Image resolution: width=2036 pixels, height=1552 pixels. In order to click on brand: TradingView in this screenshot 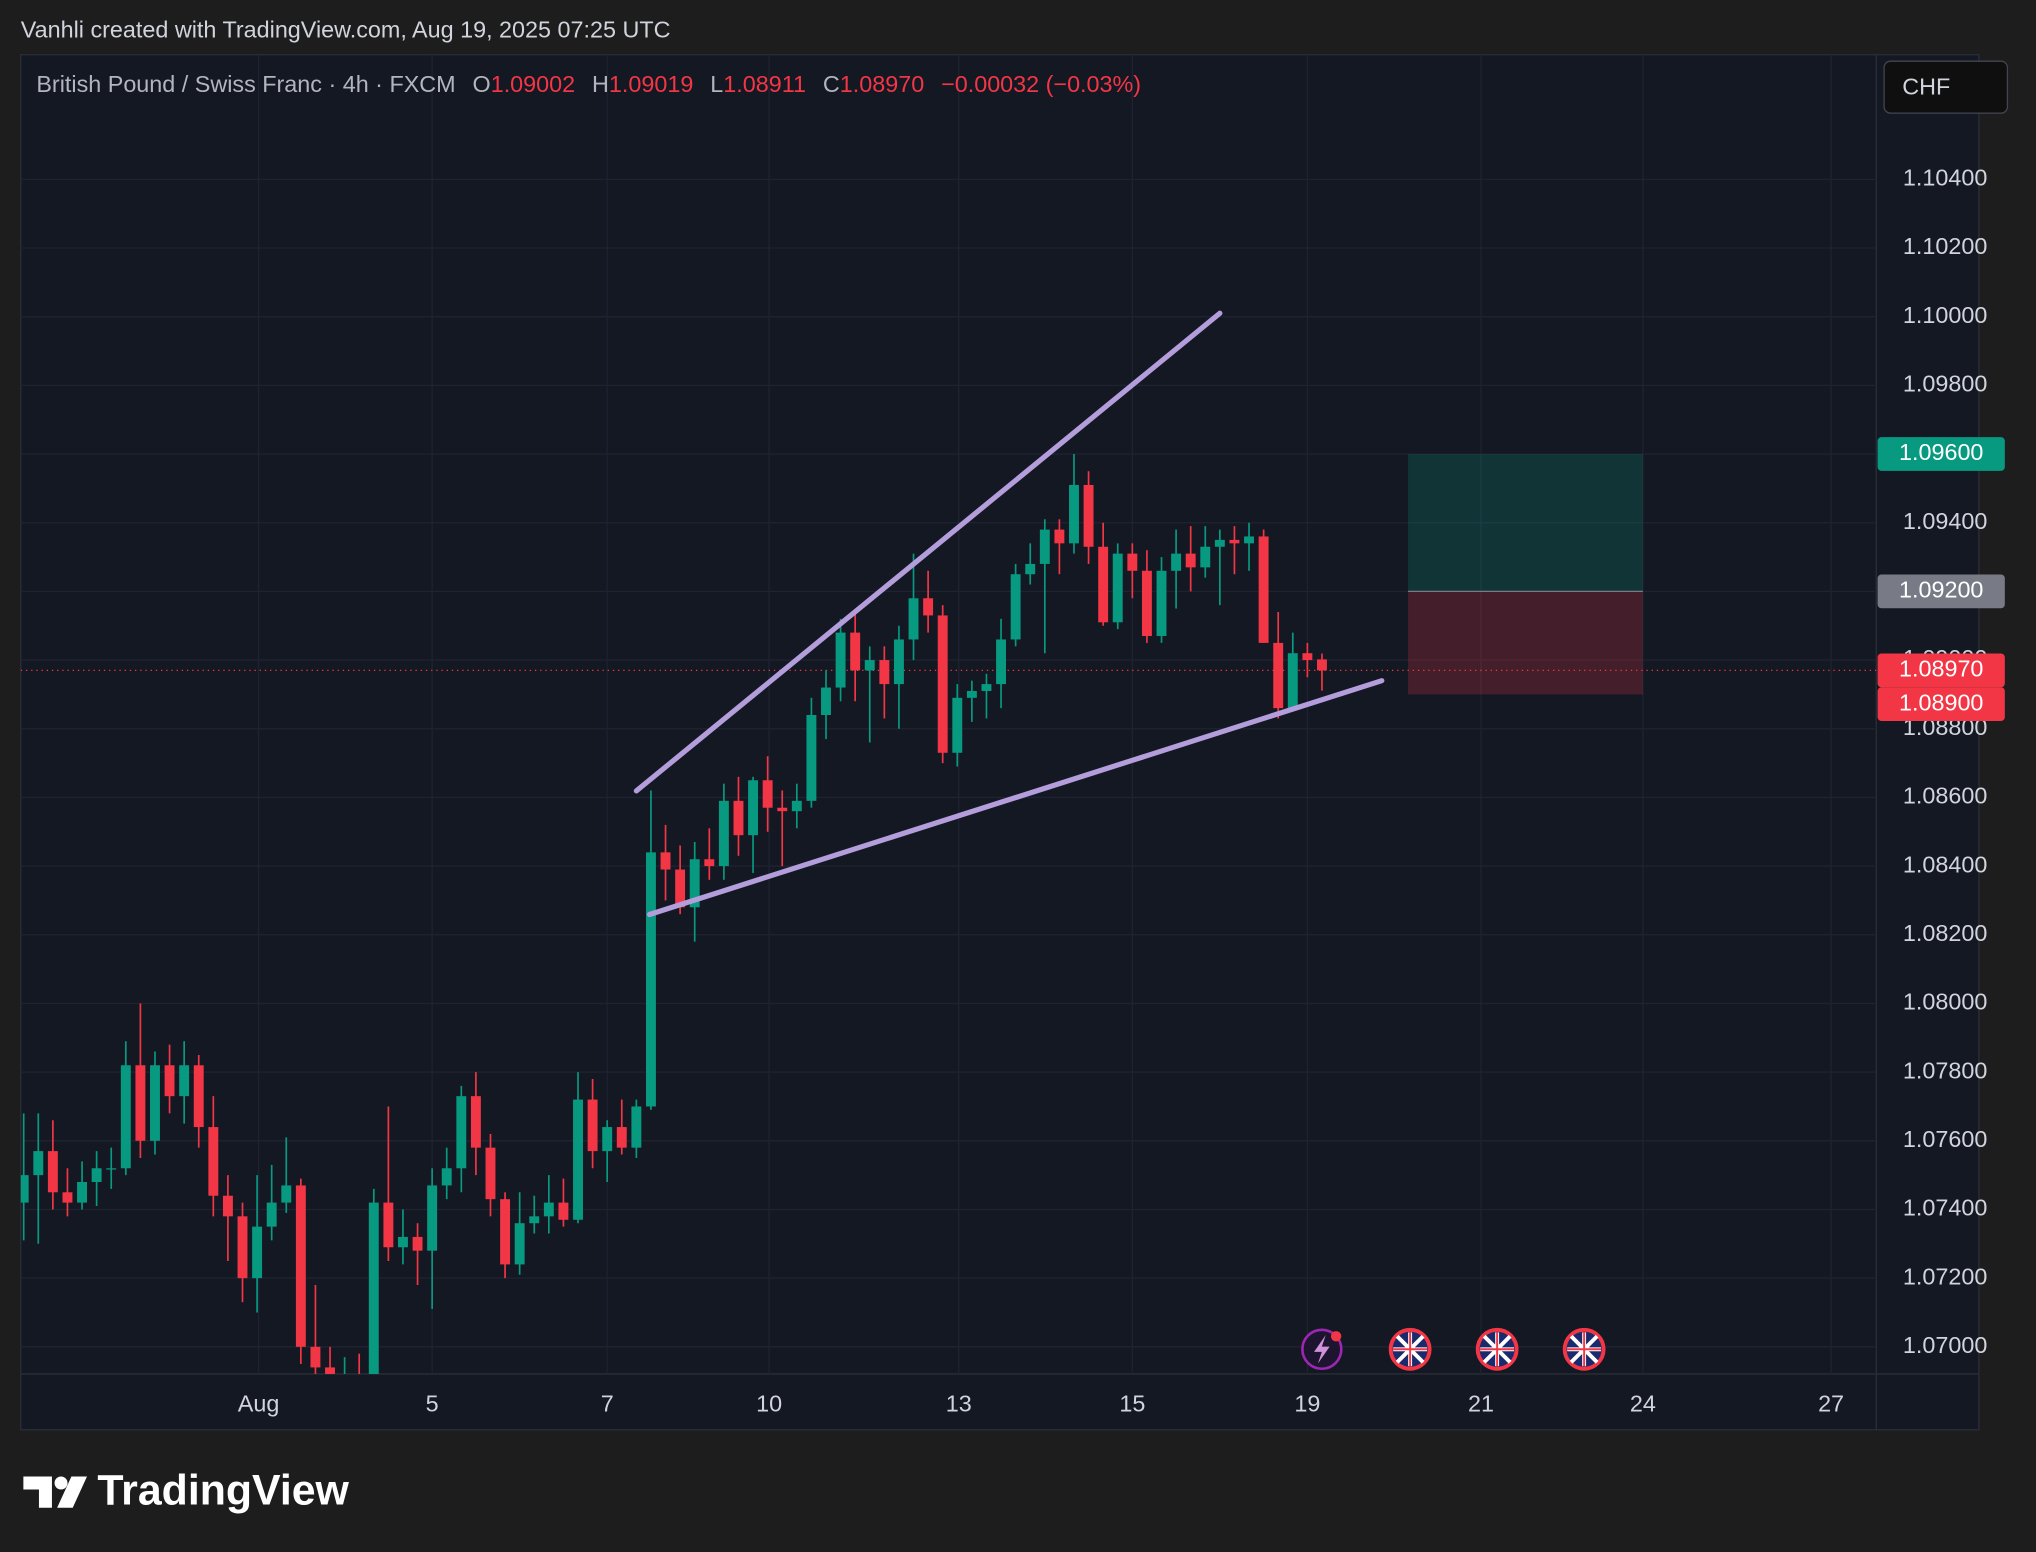, I will do `click(223, 1491)`.